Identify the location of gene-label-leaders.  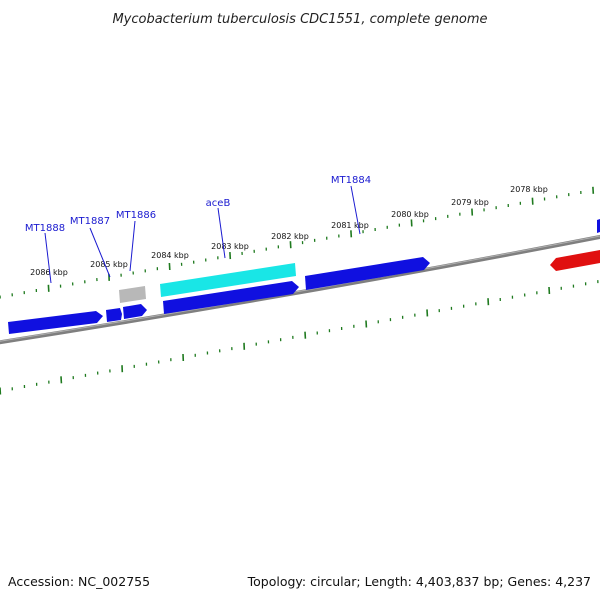
(202, 234).